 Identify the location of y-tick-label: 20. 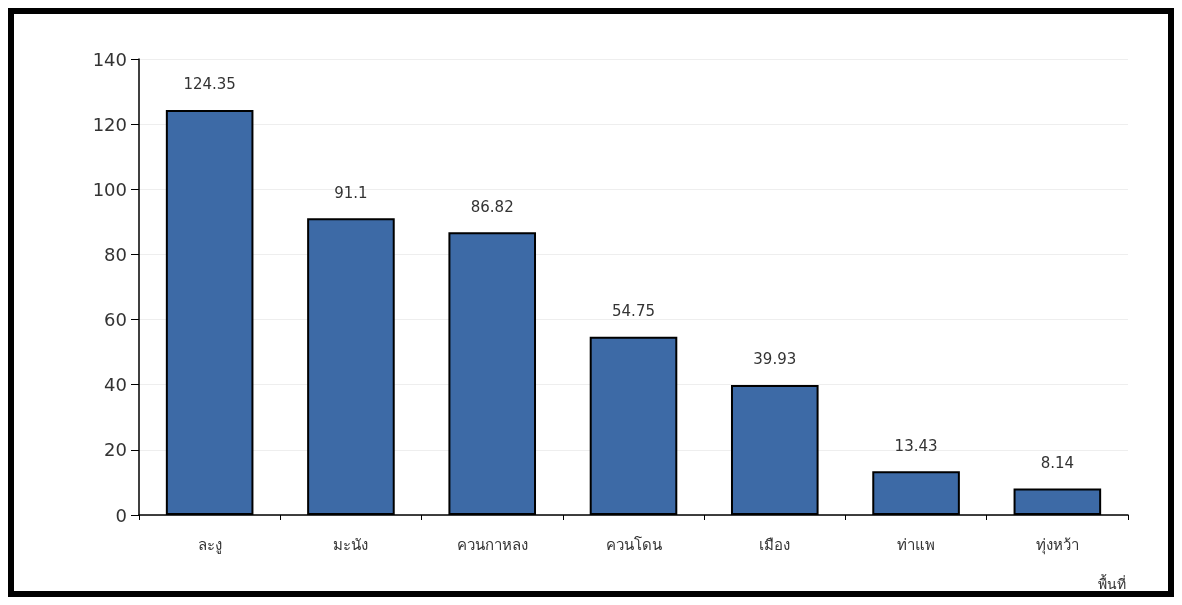
(115, 450).